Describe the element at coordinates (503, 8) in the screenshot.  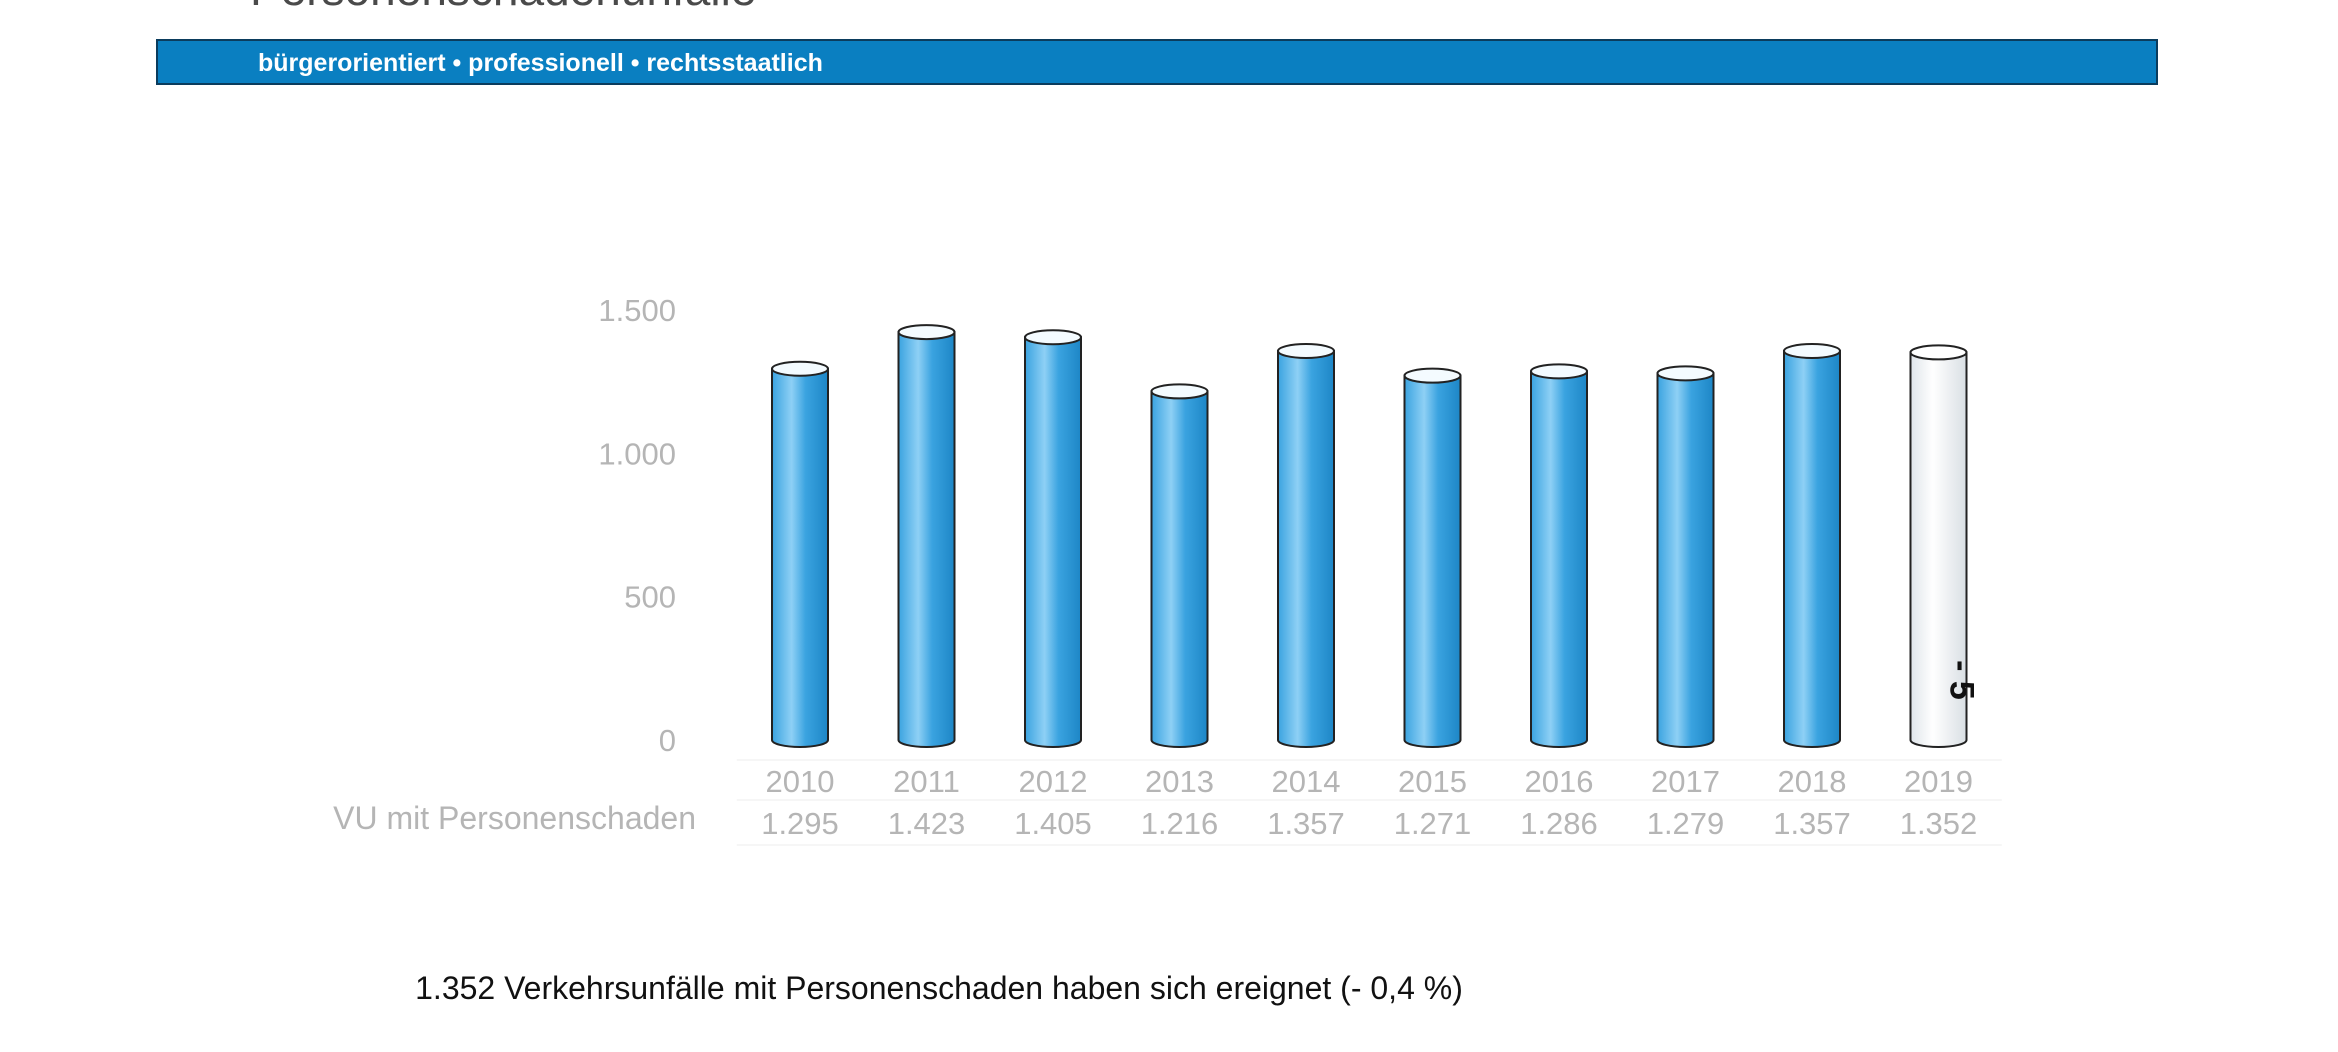
I see `page-title: Personenschadenunfälle` at that location.